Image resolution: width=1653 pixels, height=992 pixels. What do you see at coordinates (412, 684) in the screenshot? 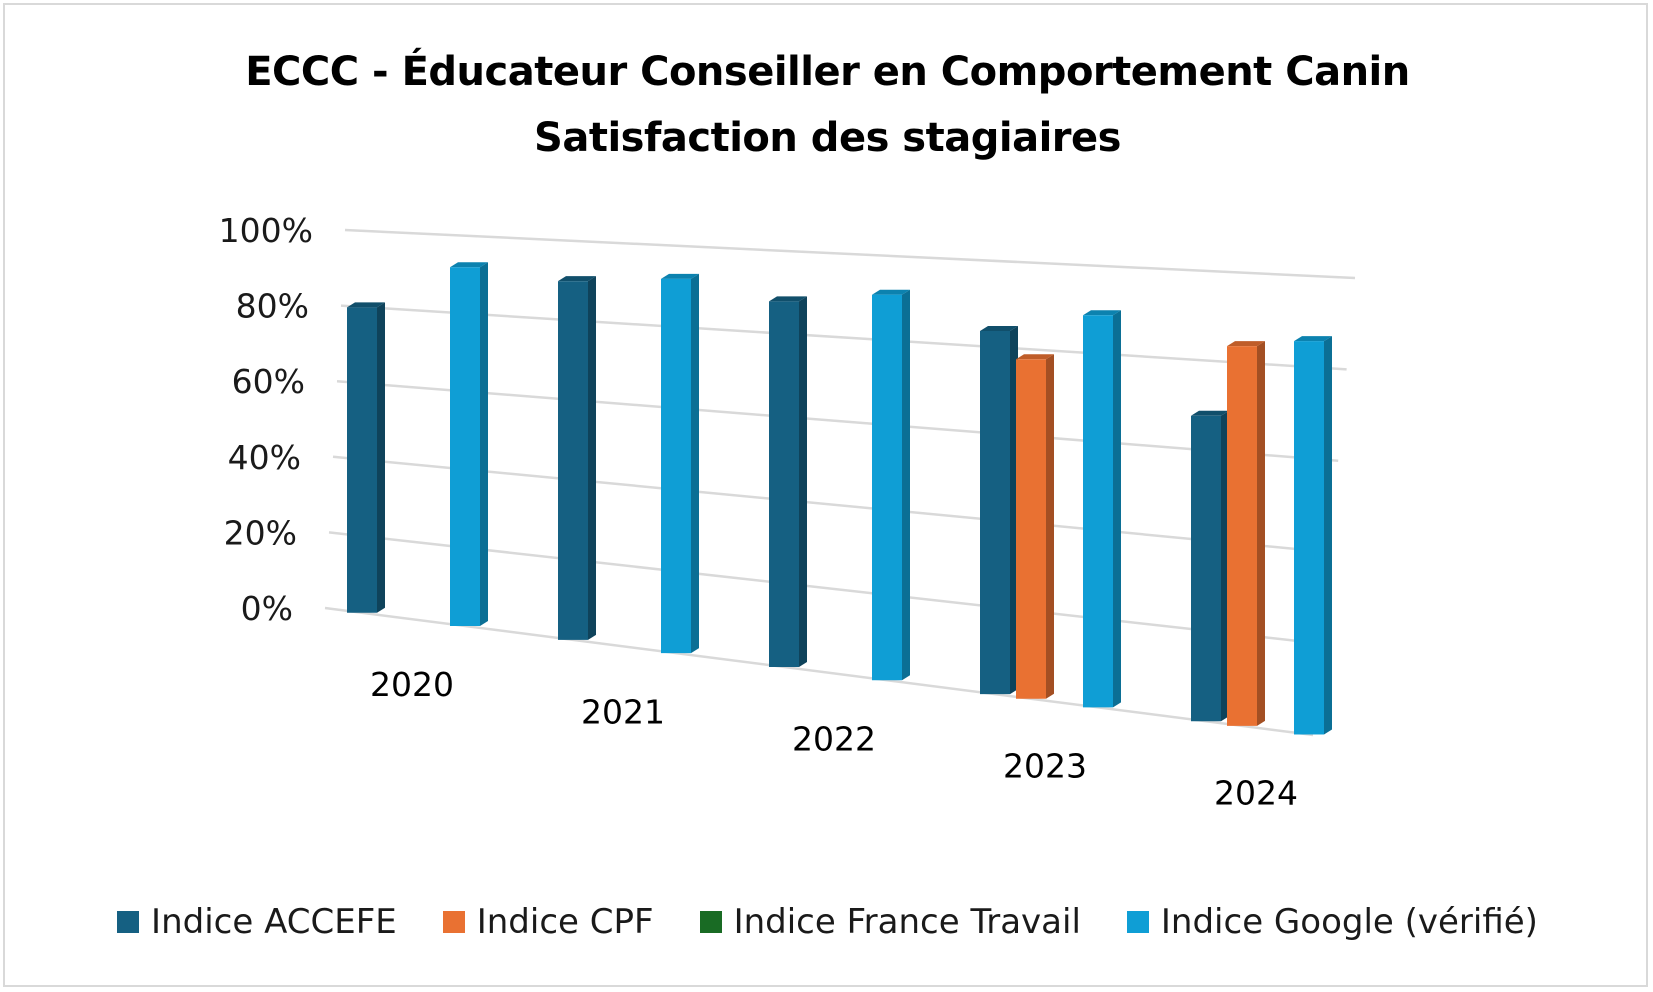
I see `x-tick-label-2020: 2020` at bounding box center [412, 684].